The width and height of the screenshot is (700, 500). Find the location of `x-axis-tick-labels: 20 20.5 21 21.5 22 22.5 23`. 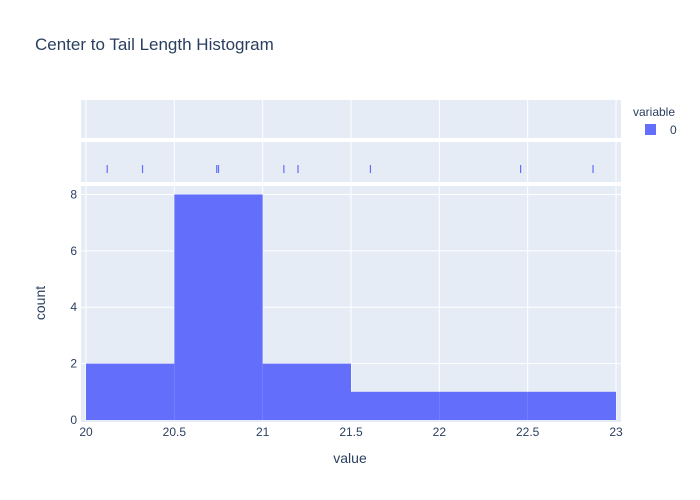

x-axis-tick-labels: 20 20.5 21 21.5 22 22.5 23 is located at coordinates (351, 432).